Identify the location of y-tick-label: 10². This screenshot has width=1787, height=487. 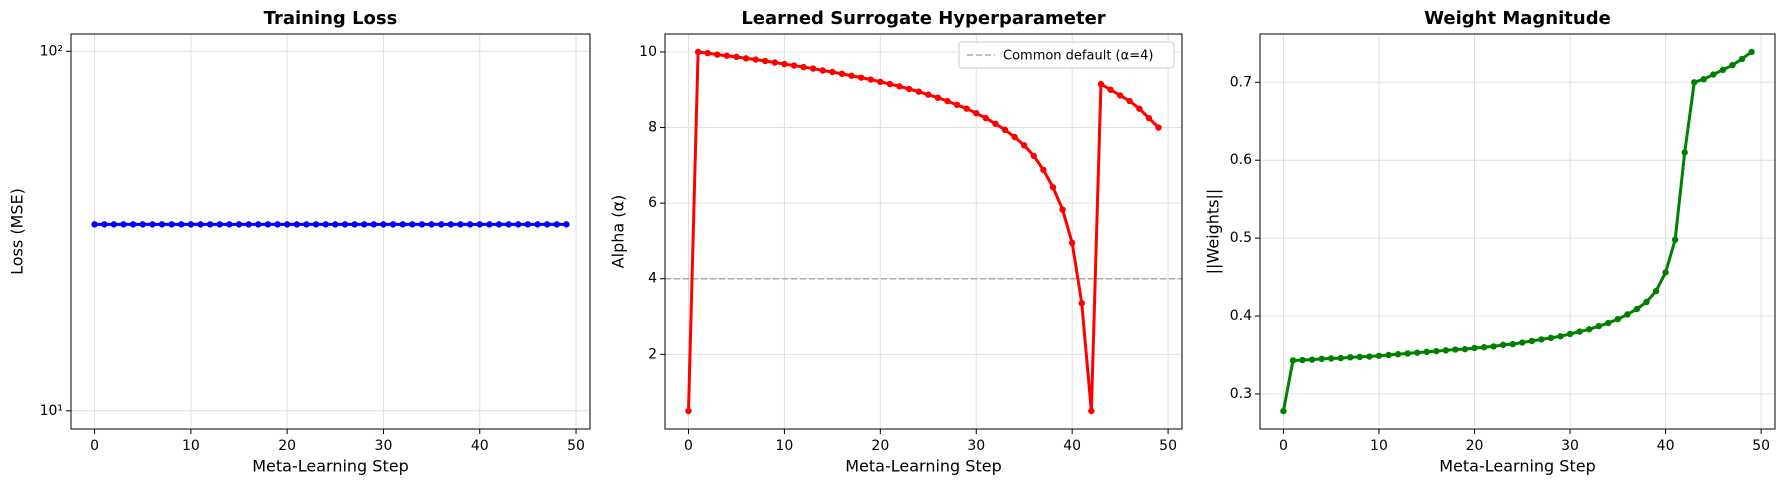
(51, 51).